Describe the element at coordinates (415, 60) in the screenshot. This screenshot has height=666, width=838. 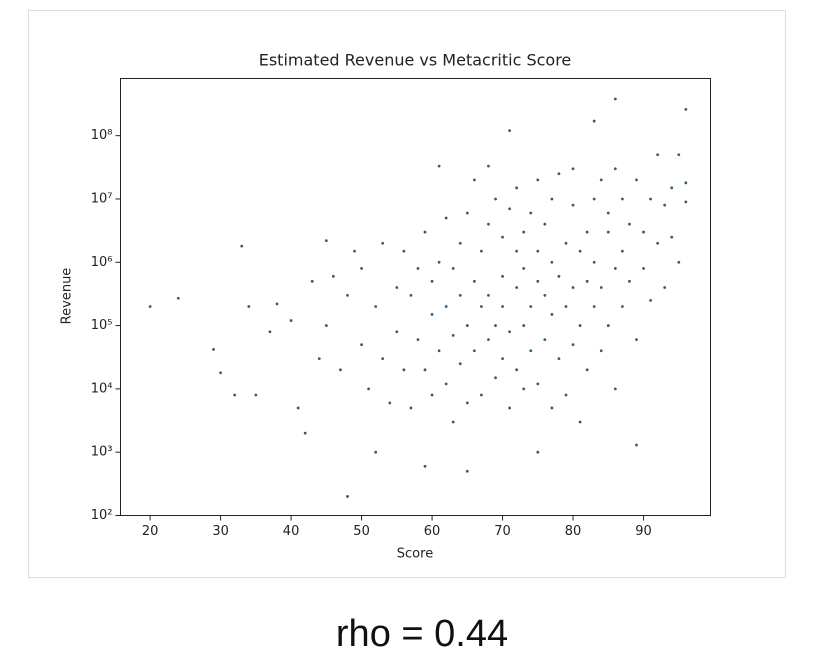
I see `chart-title: Estimated Revenue vs Metacritic Score` at that location.